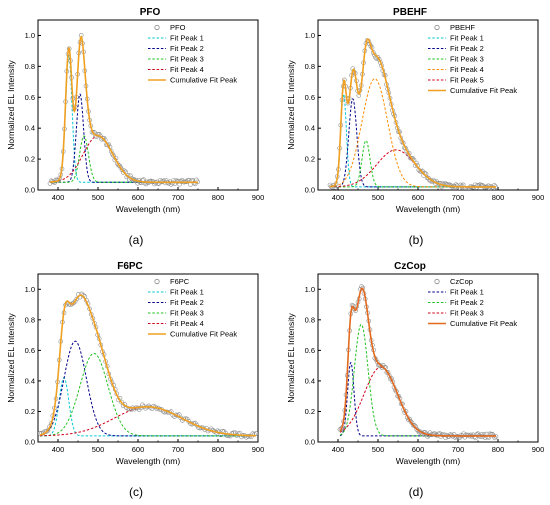  What do you see at coordinates (130, 266) in the screenshot?
I see `panel-c-title: F6PC` at bounding box center [130, 266].